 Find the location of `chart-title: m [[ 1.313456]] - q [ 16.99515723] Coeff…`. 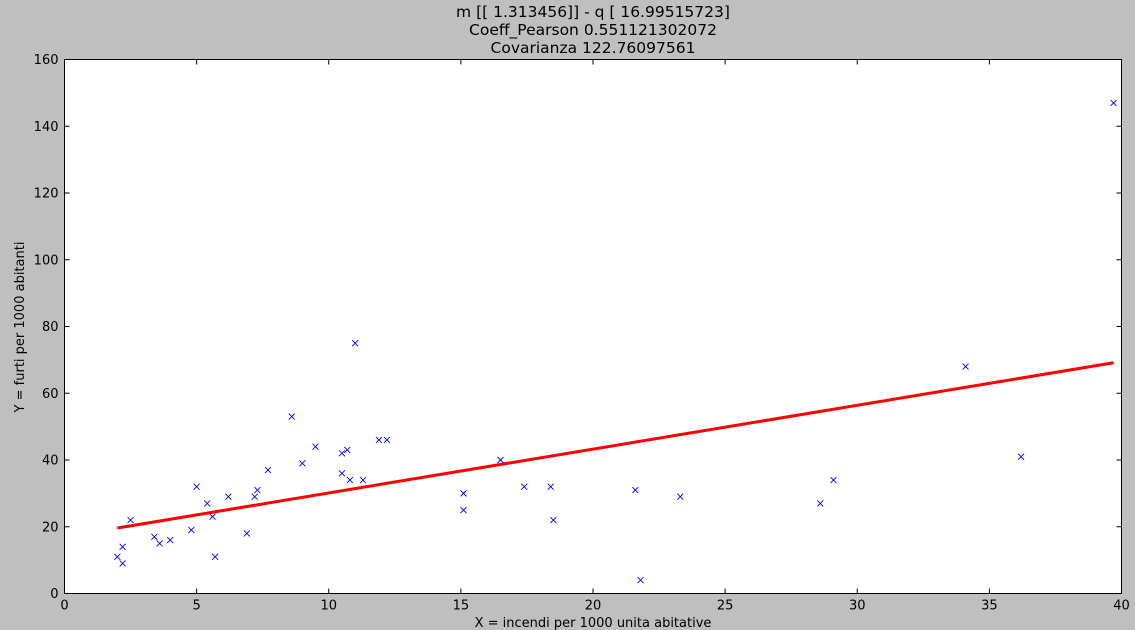

chart-title: m [[ 1.313456]] - q [ 16.99515723] Coeff… is located at coordinates (593, 30).